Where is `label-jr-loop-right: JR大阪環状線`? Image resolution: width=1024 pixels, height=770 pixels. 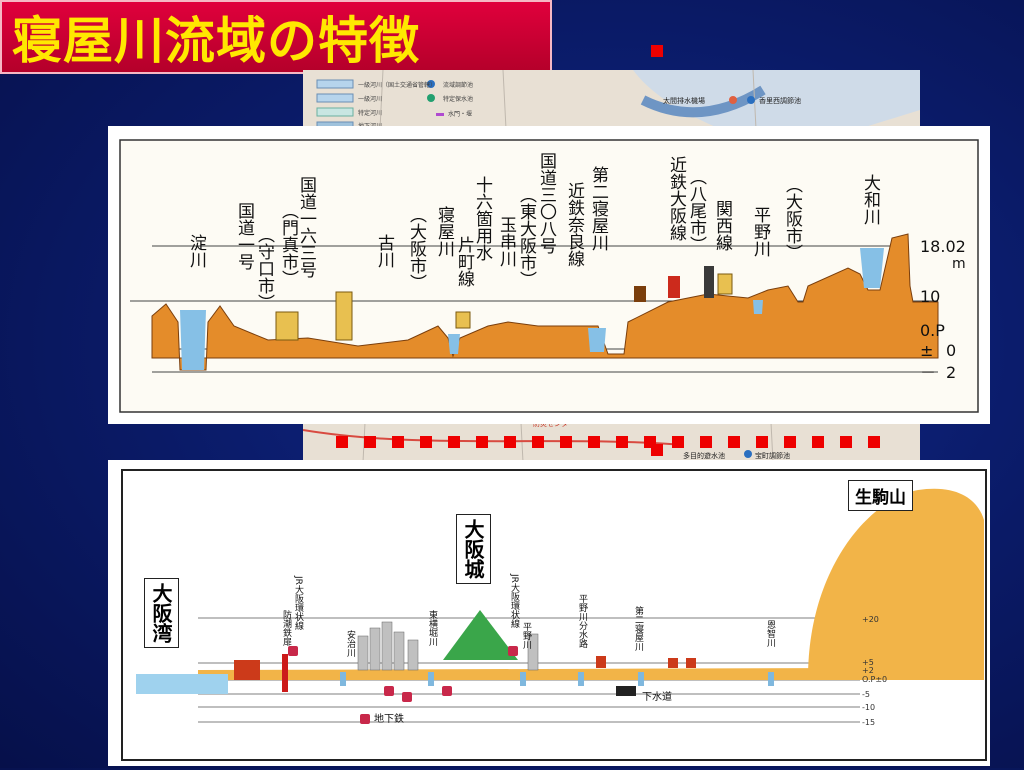
label-jr-loop-right: JR大阪環状線 is located at coordinates (514, 601).